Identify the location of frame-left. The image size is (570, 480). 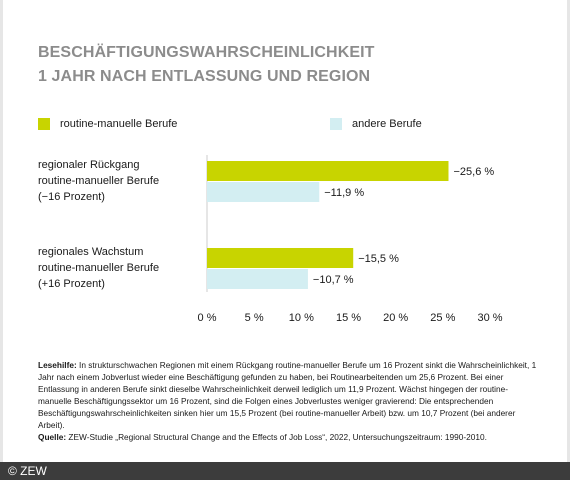
(1, 231).